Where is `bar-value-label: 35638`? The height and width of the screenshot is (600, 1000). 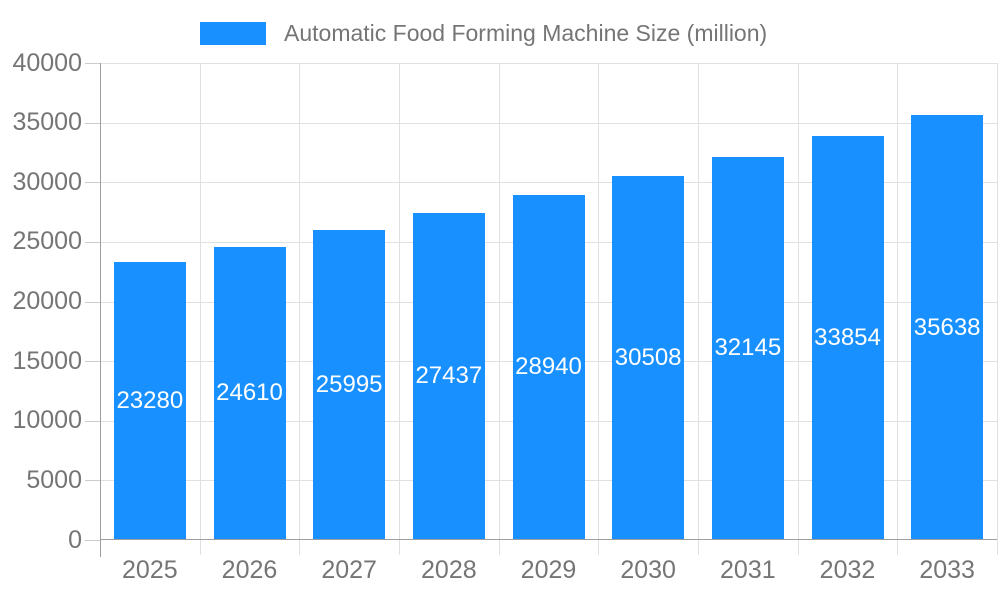 bar-value-label: 35638 is located at coordinates (947, 327).